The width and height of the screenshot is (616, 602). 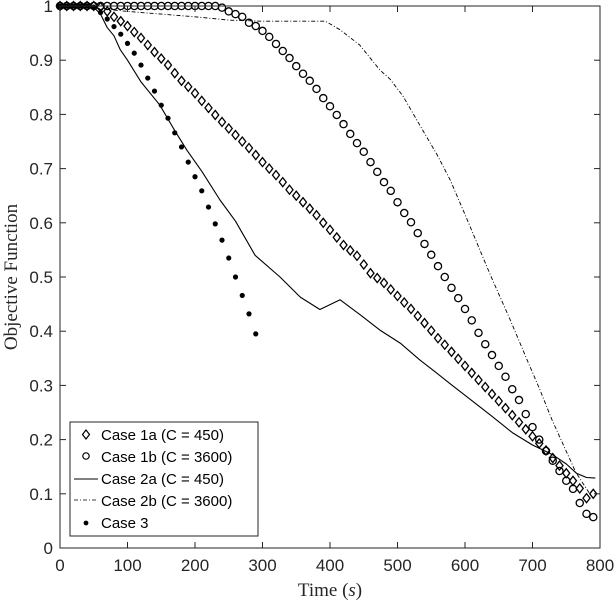 I want to click on legend-box, so click(x=164, y=479).